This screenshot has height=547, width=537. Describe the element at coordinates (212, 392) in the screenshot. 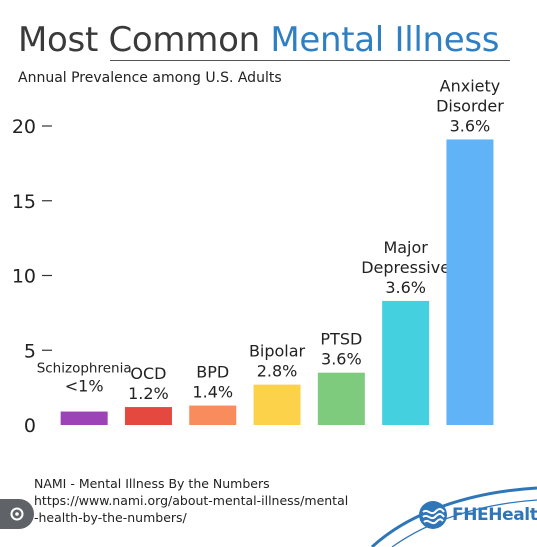

I see `bar-label-2-1: 1.4%` at that location.